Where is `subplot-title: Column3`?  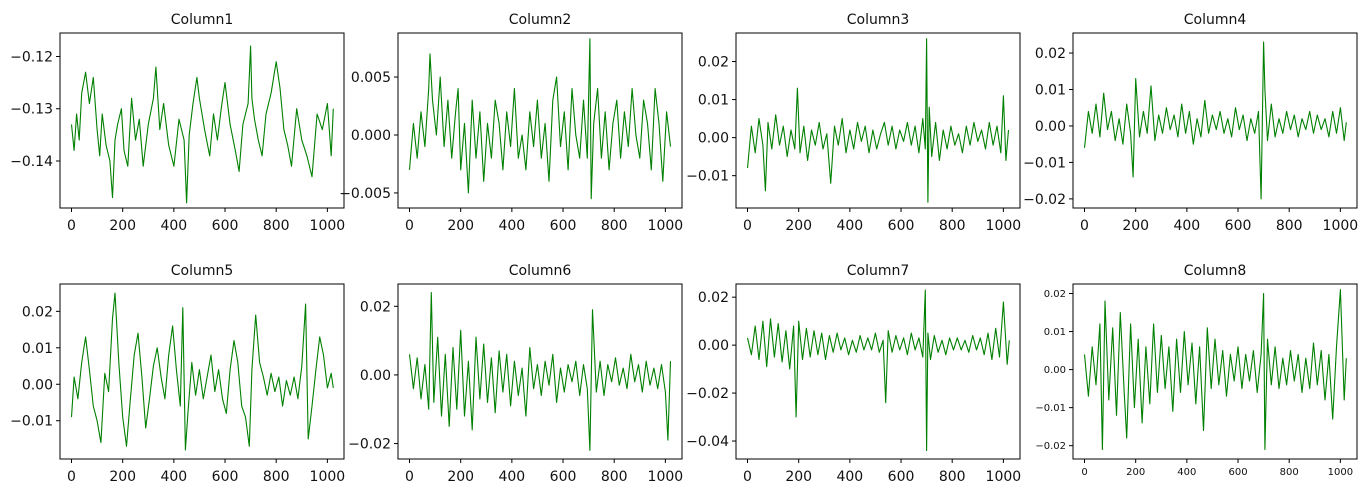
subplot-title: Column3 is located at coordinates (878, 20).